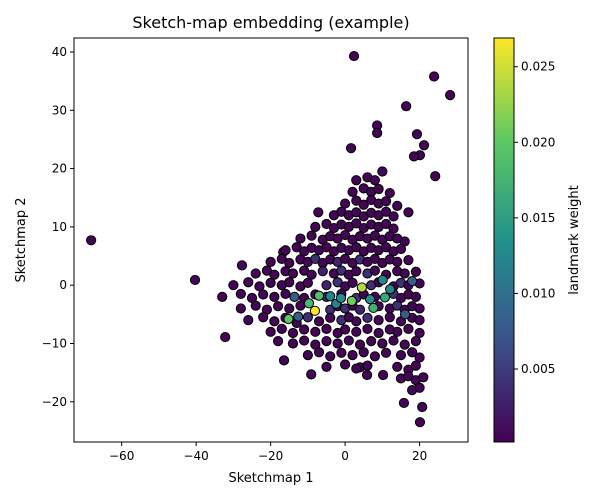  What do you see at coordinates (538, 142) in the screenshot?
I see `colorbar-tick-label: 0.020` at bounding box center [538, 142].